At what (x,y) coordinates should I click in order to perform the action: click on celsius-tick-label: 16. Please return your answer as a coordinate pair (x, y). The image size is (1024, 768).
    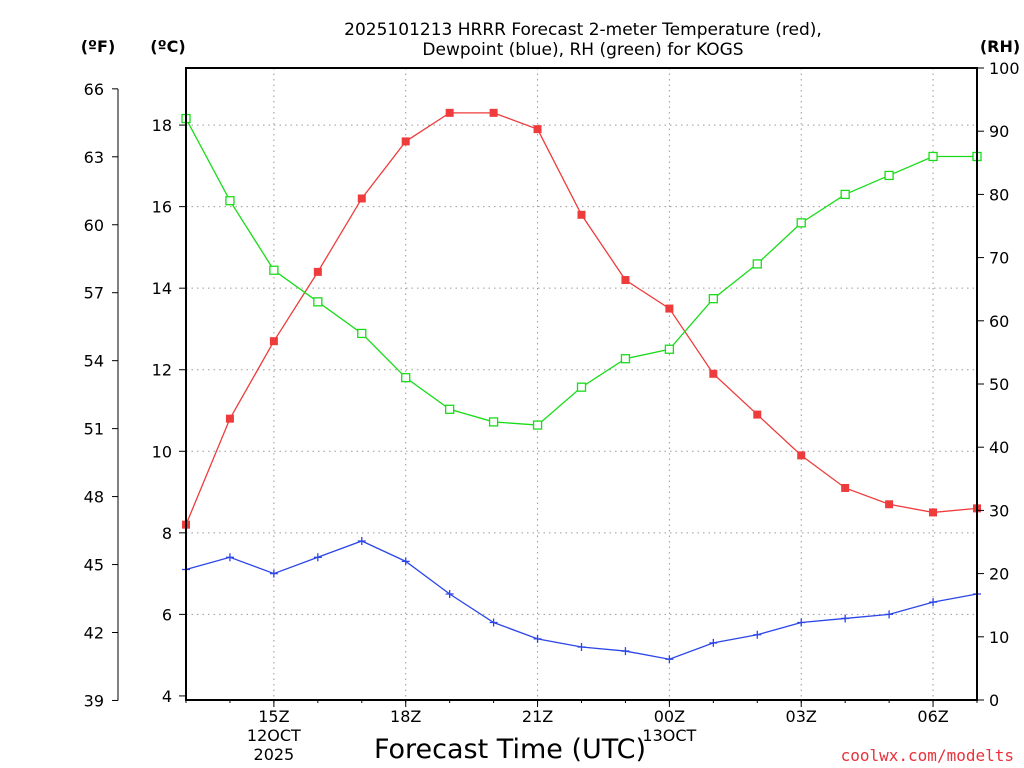
    Looking at the image, I should click on (162, 207).